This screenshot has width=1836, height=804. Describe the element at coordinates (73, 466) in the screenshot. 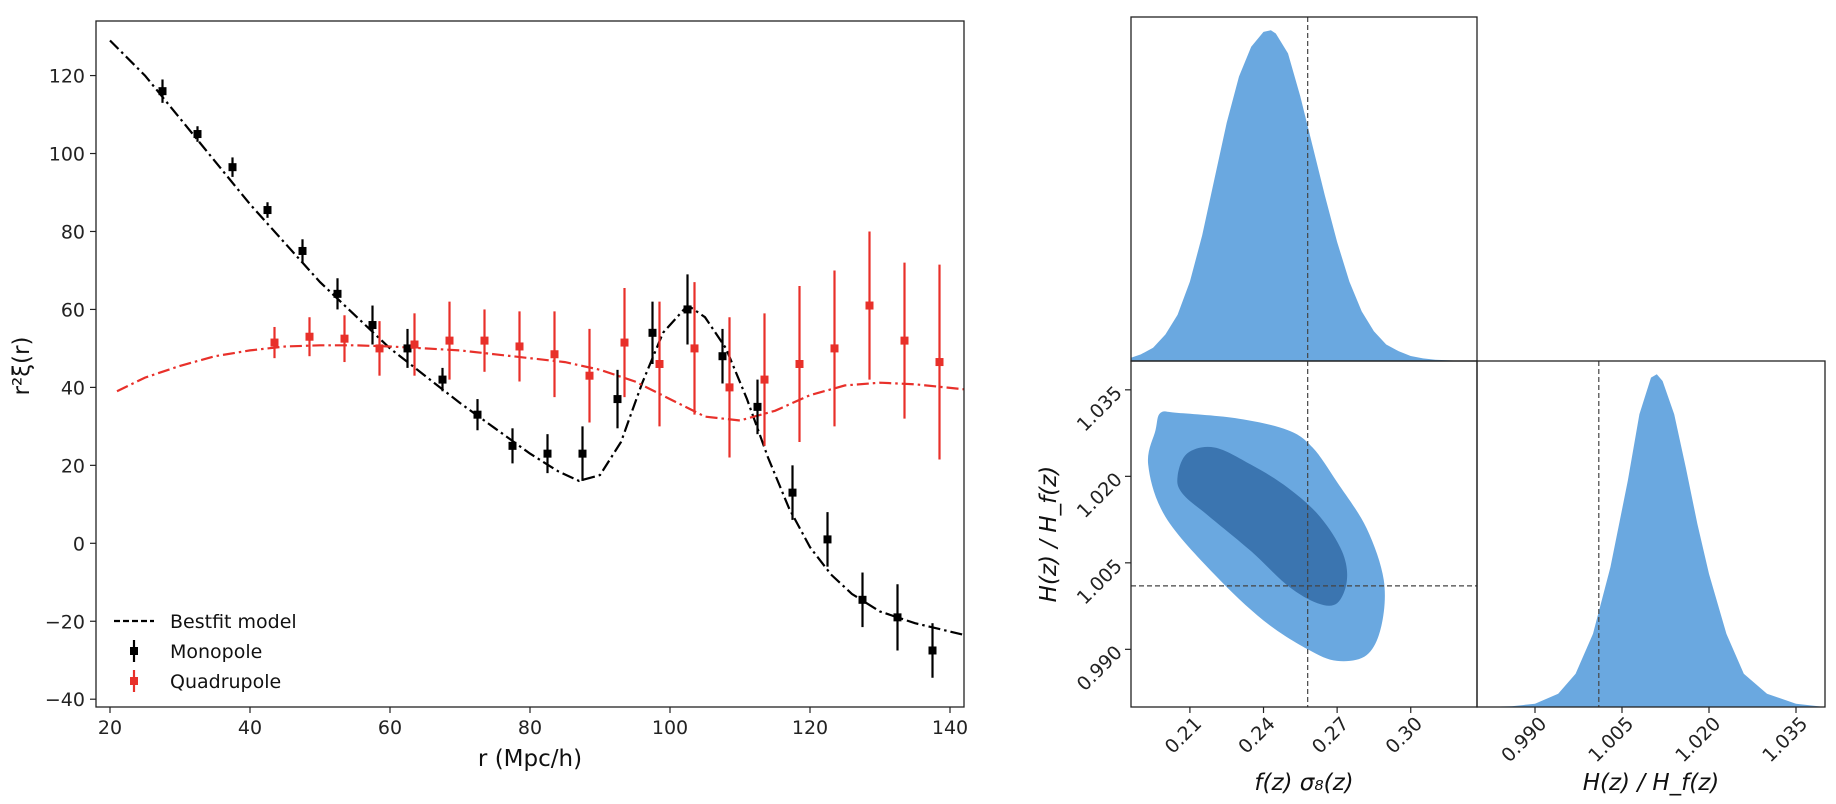

I see `y-tick-label: 20` at that location.